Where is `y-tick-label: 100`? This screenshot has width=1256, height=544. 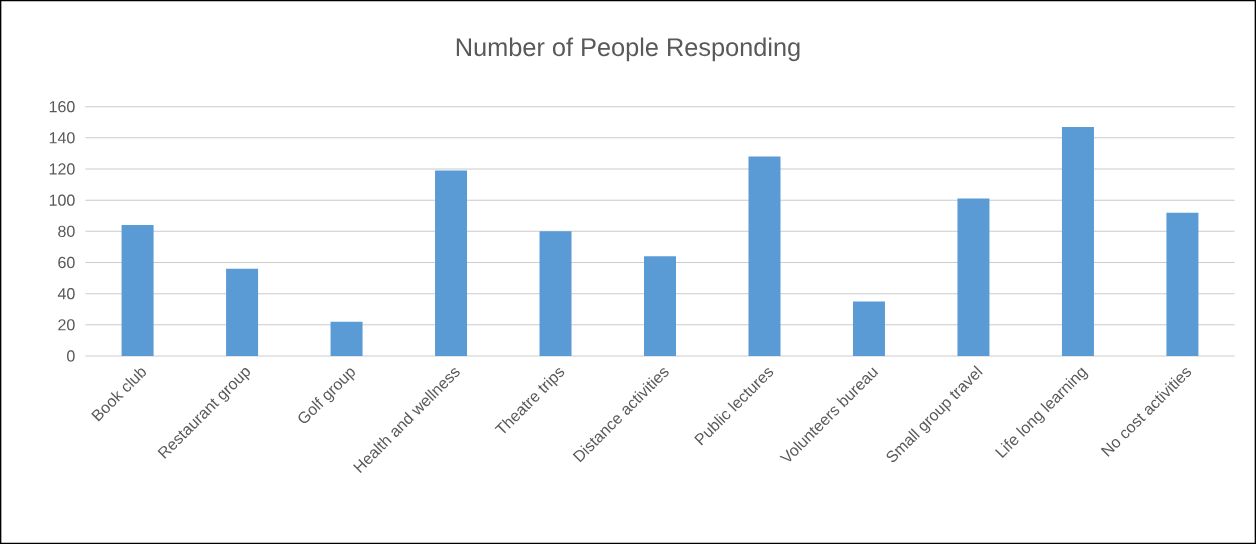
y-tick-label: 100 is located at coordinates (62, 200).